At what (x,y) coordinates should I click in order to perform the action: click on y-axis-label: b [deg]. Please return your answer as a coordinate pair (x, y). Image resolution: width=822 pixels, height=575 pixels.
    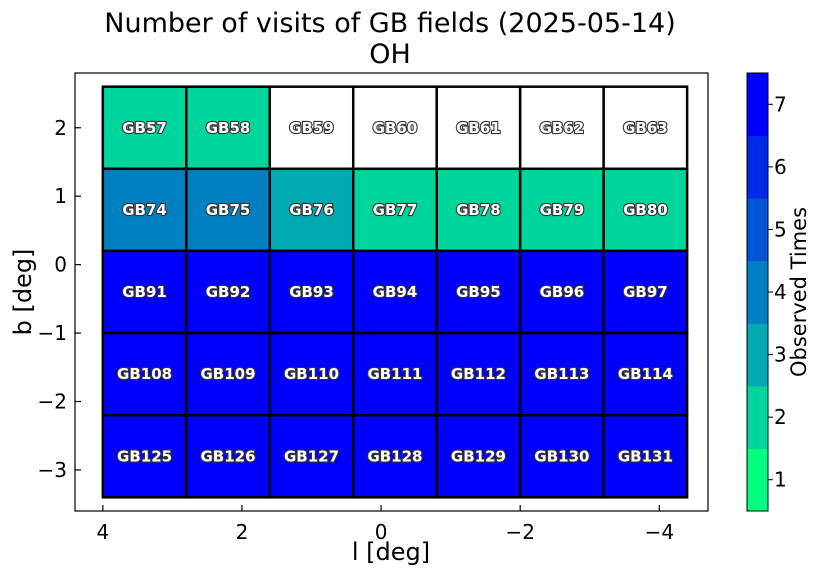
    Looking at the image, I should click on (23, 292).